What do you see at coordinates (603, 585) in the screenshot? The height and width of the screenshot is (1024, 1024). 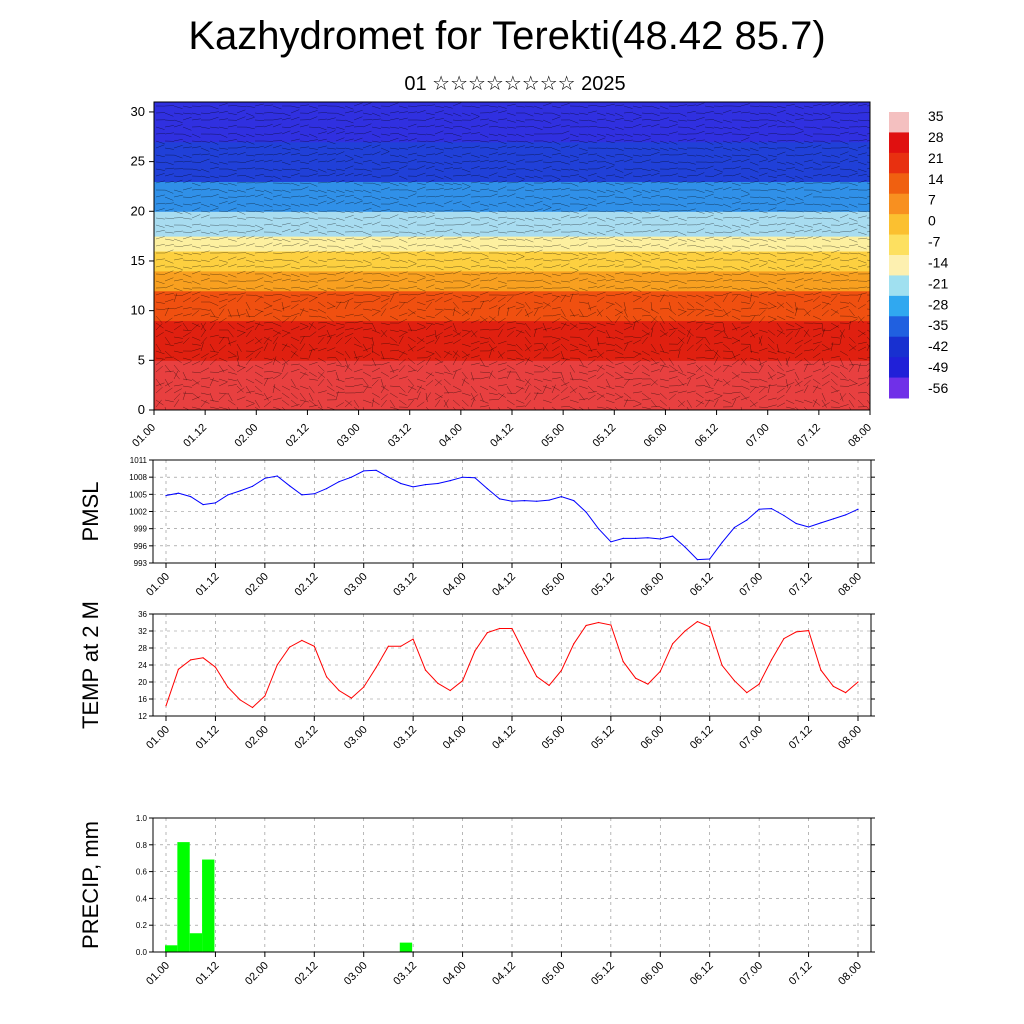 I see `x-tick-label: 05.12` at bounding box center [603, 585].